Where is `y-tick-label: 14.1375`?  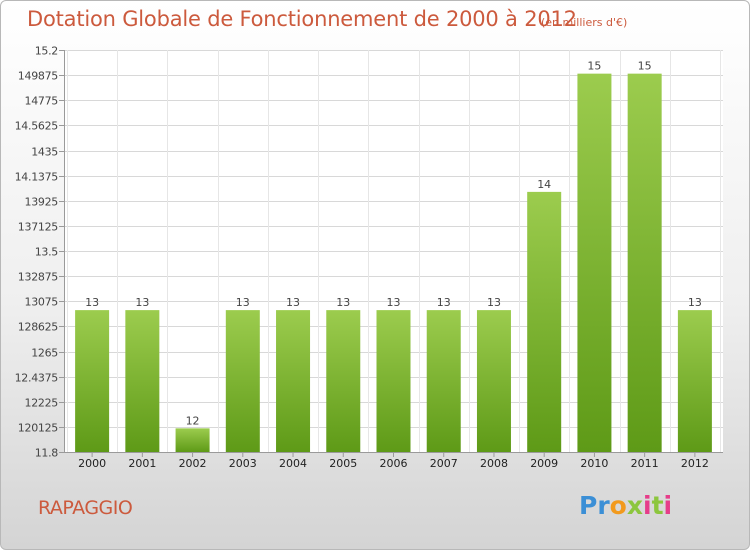
y-tick-label: 14.1375 is located at coordinates (37, 177).